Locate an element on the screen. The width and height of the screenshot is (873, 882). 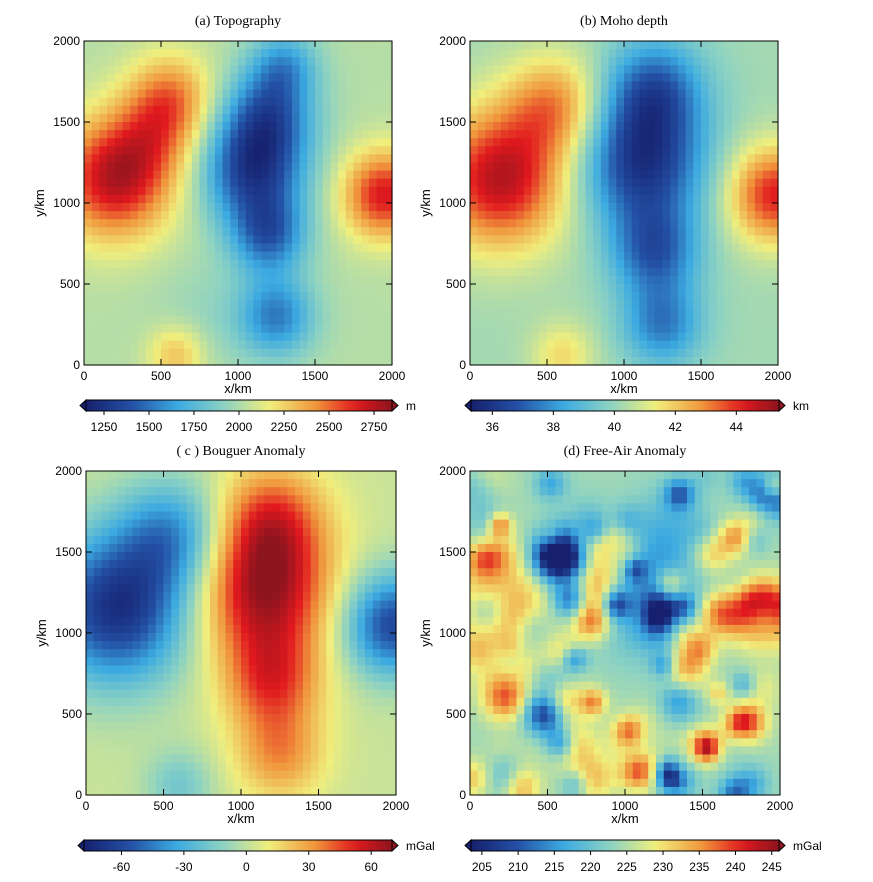
x-tick-label: 1000 is located at coordinates (624, 376).